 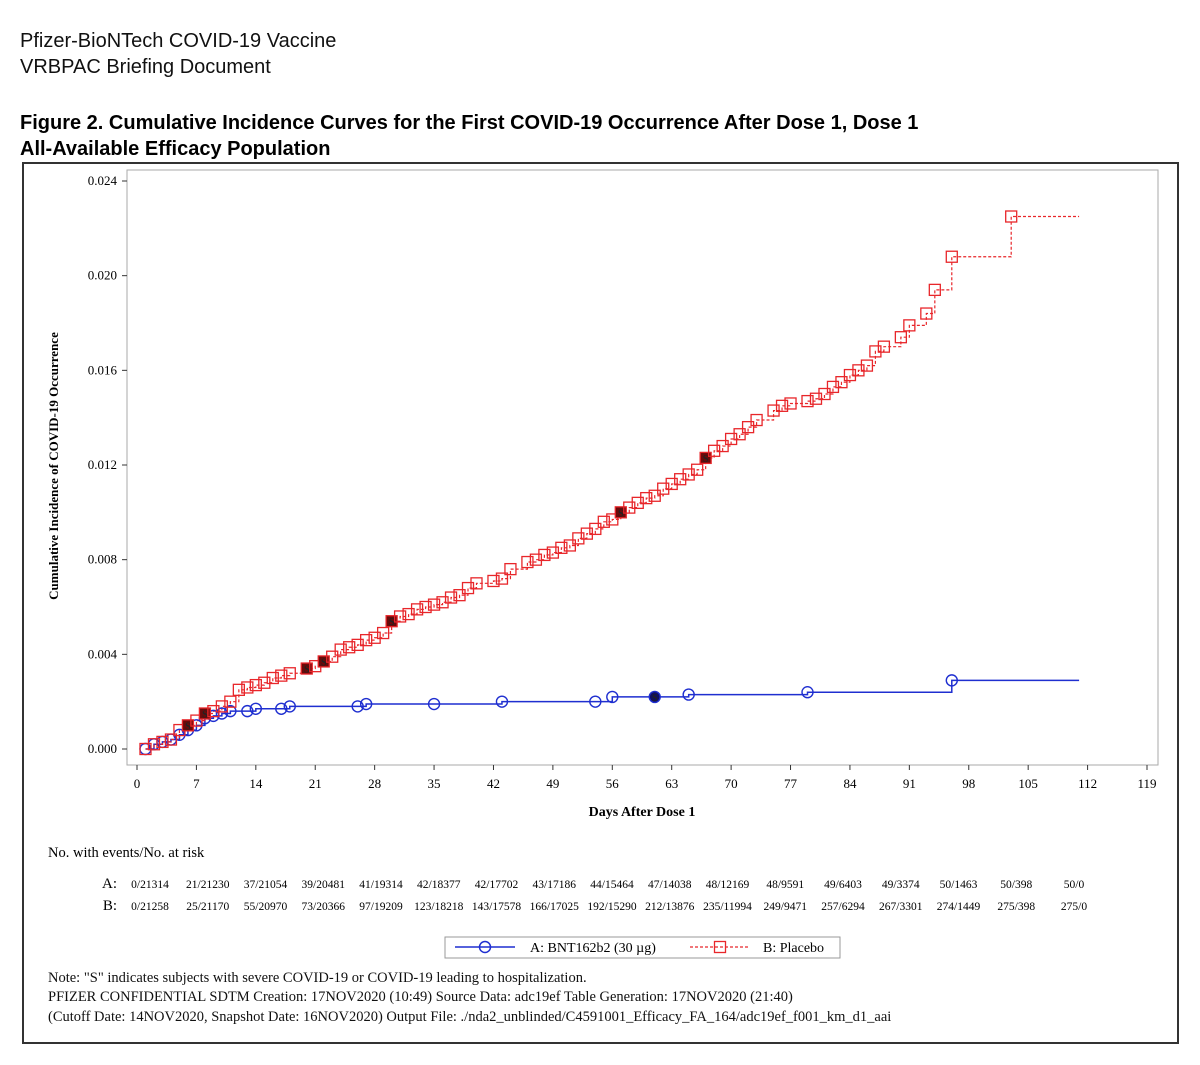 I want to click on x-tick-label: 77, so click(x=791, y=783).